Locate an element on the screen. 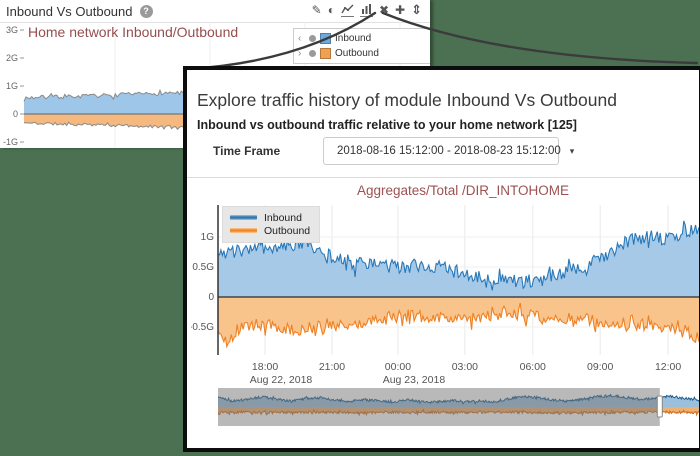 This screenshot has height=456, width=700. inbound-line-swatch is located at coordinates (243, 217).